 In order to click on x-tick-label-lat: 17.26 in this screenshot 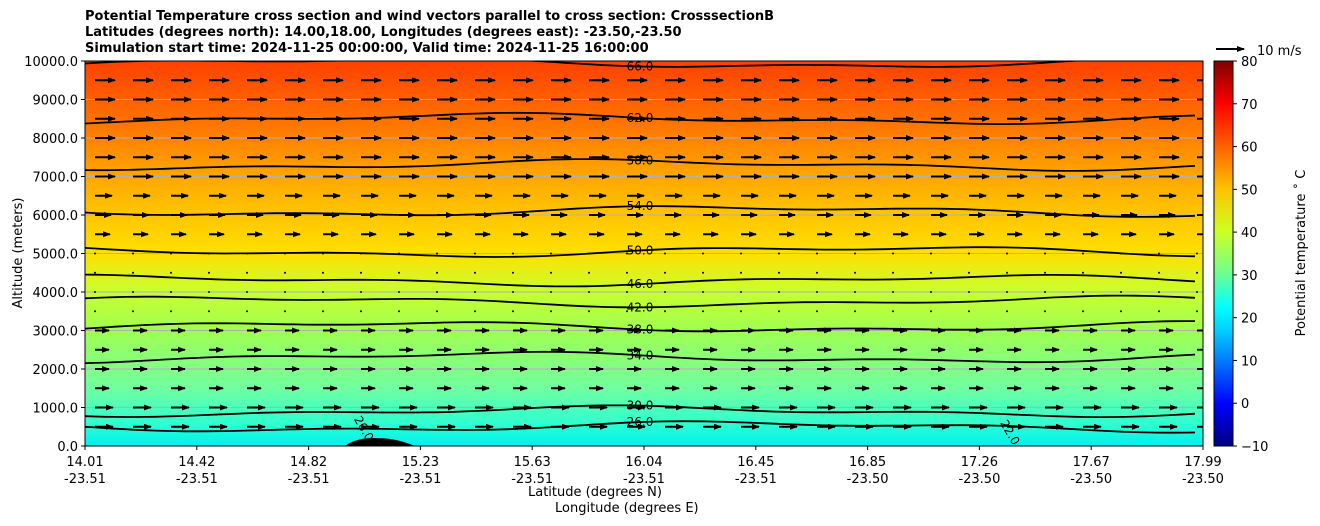, I will do `click(979, 462)`.